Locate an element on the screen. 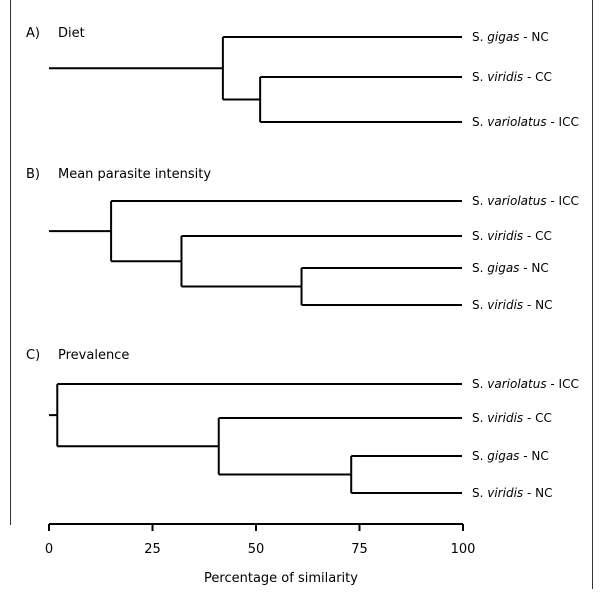 The image size is (603, 593). x-axis-label: Percentage of similarity is located at coordinates (281, 578).